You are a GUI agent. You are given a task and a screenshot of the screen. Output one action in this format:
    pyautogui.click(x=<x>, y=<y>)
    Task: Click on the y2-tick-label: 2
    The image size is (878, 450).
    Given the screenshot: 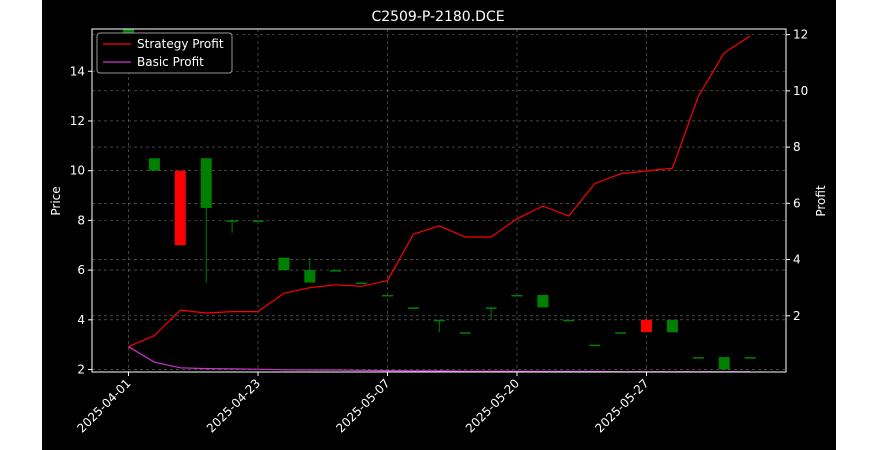 What is the action you would take?
    pyautogui.click(x=797, y=316)
    